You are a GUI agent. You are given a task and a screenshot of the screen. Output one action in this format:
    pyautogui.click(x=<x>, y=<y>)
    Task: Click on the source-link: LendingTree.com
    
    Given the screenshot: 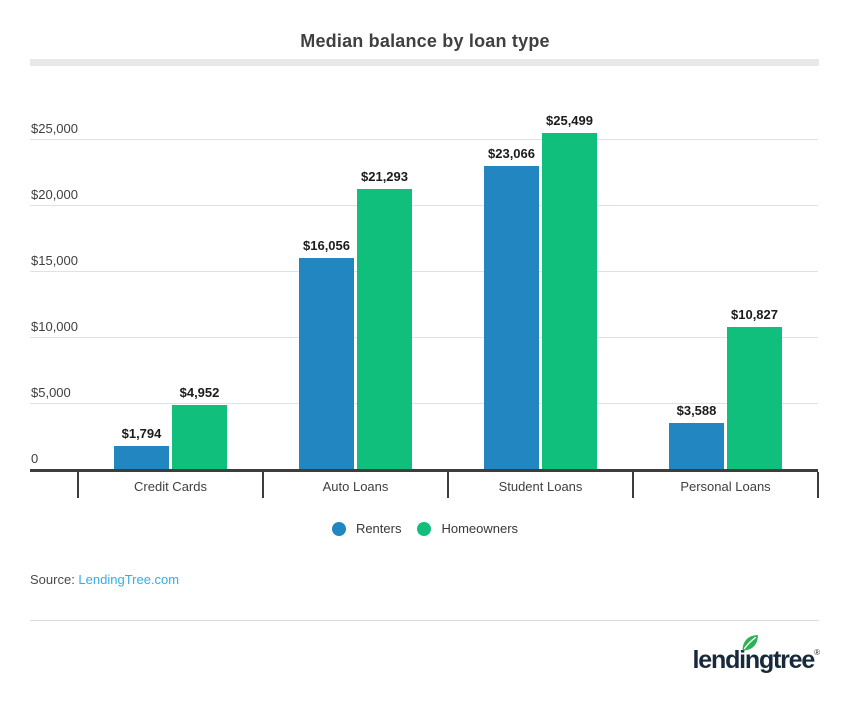 What is the action you would take?
    pyautogui.click(x=129, y=579)
    